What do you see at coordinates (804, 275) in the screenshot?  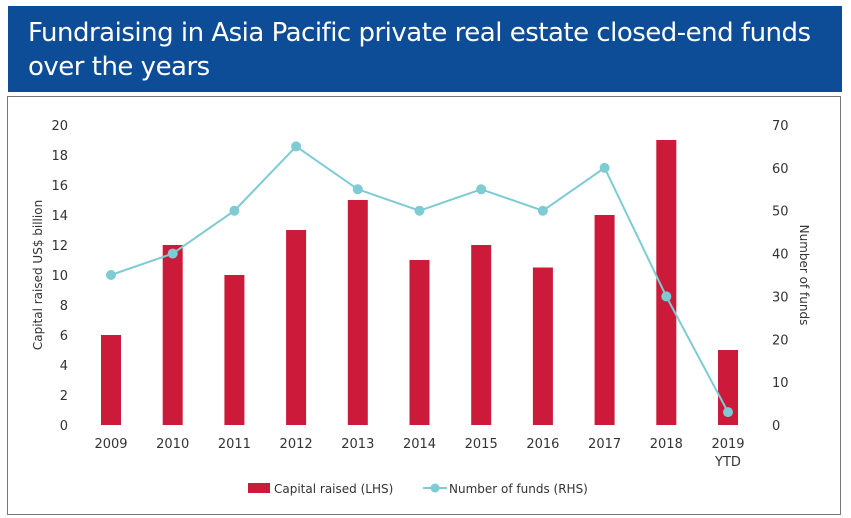 I see `y2-axis-label: Number of funds` at bounding box center [804, 275].